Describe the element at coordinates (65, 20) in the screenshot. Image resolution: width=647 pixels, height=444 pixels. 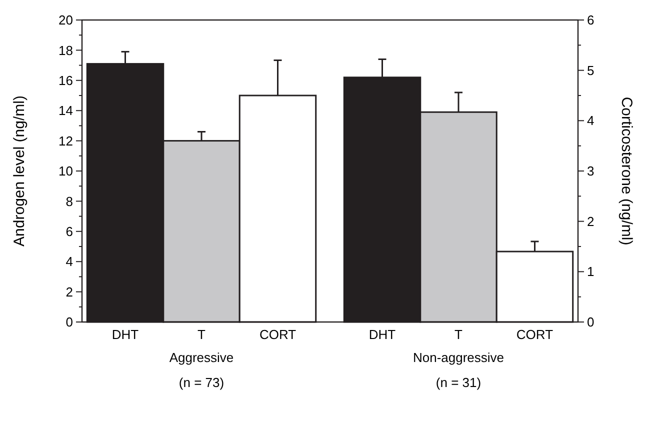
I see `y-tick-label: 20` at that location.